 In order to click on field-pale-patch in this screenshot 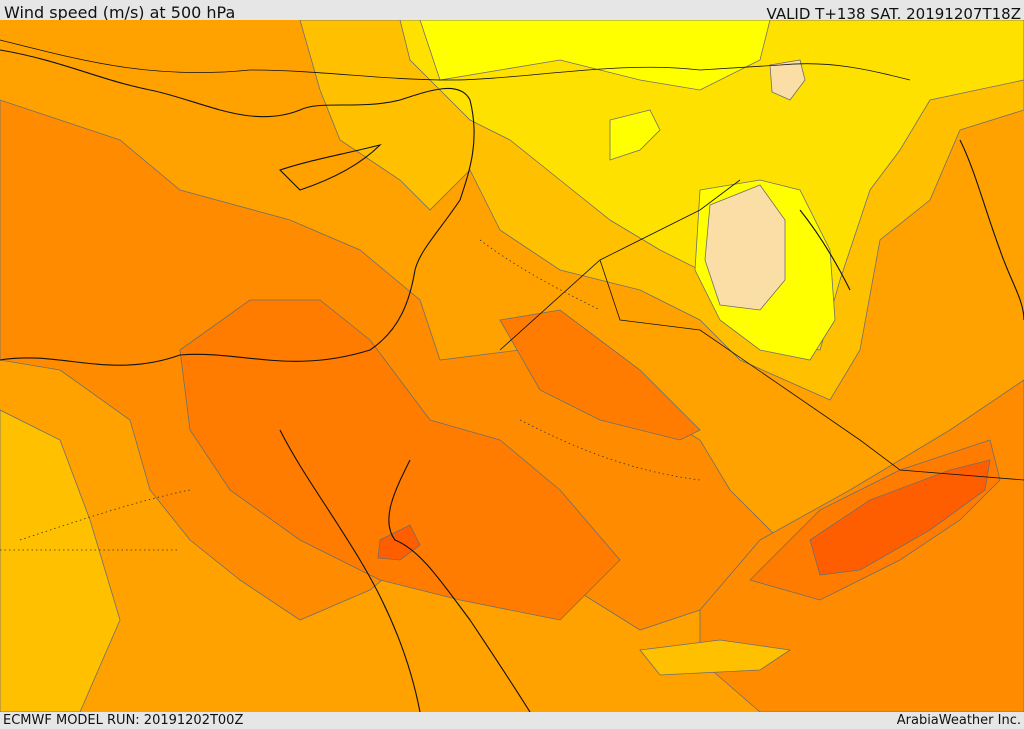, I will do `click(787, 80)`.